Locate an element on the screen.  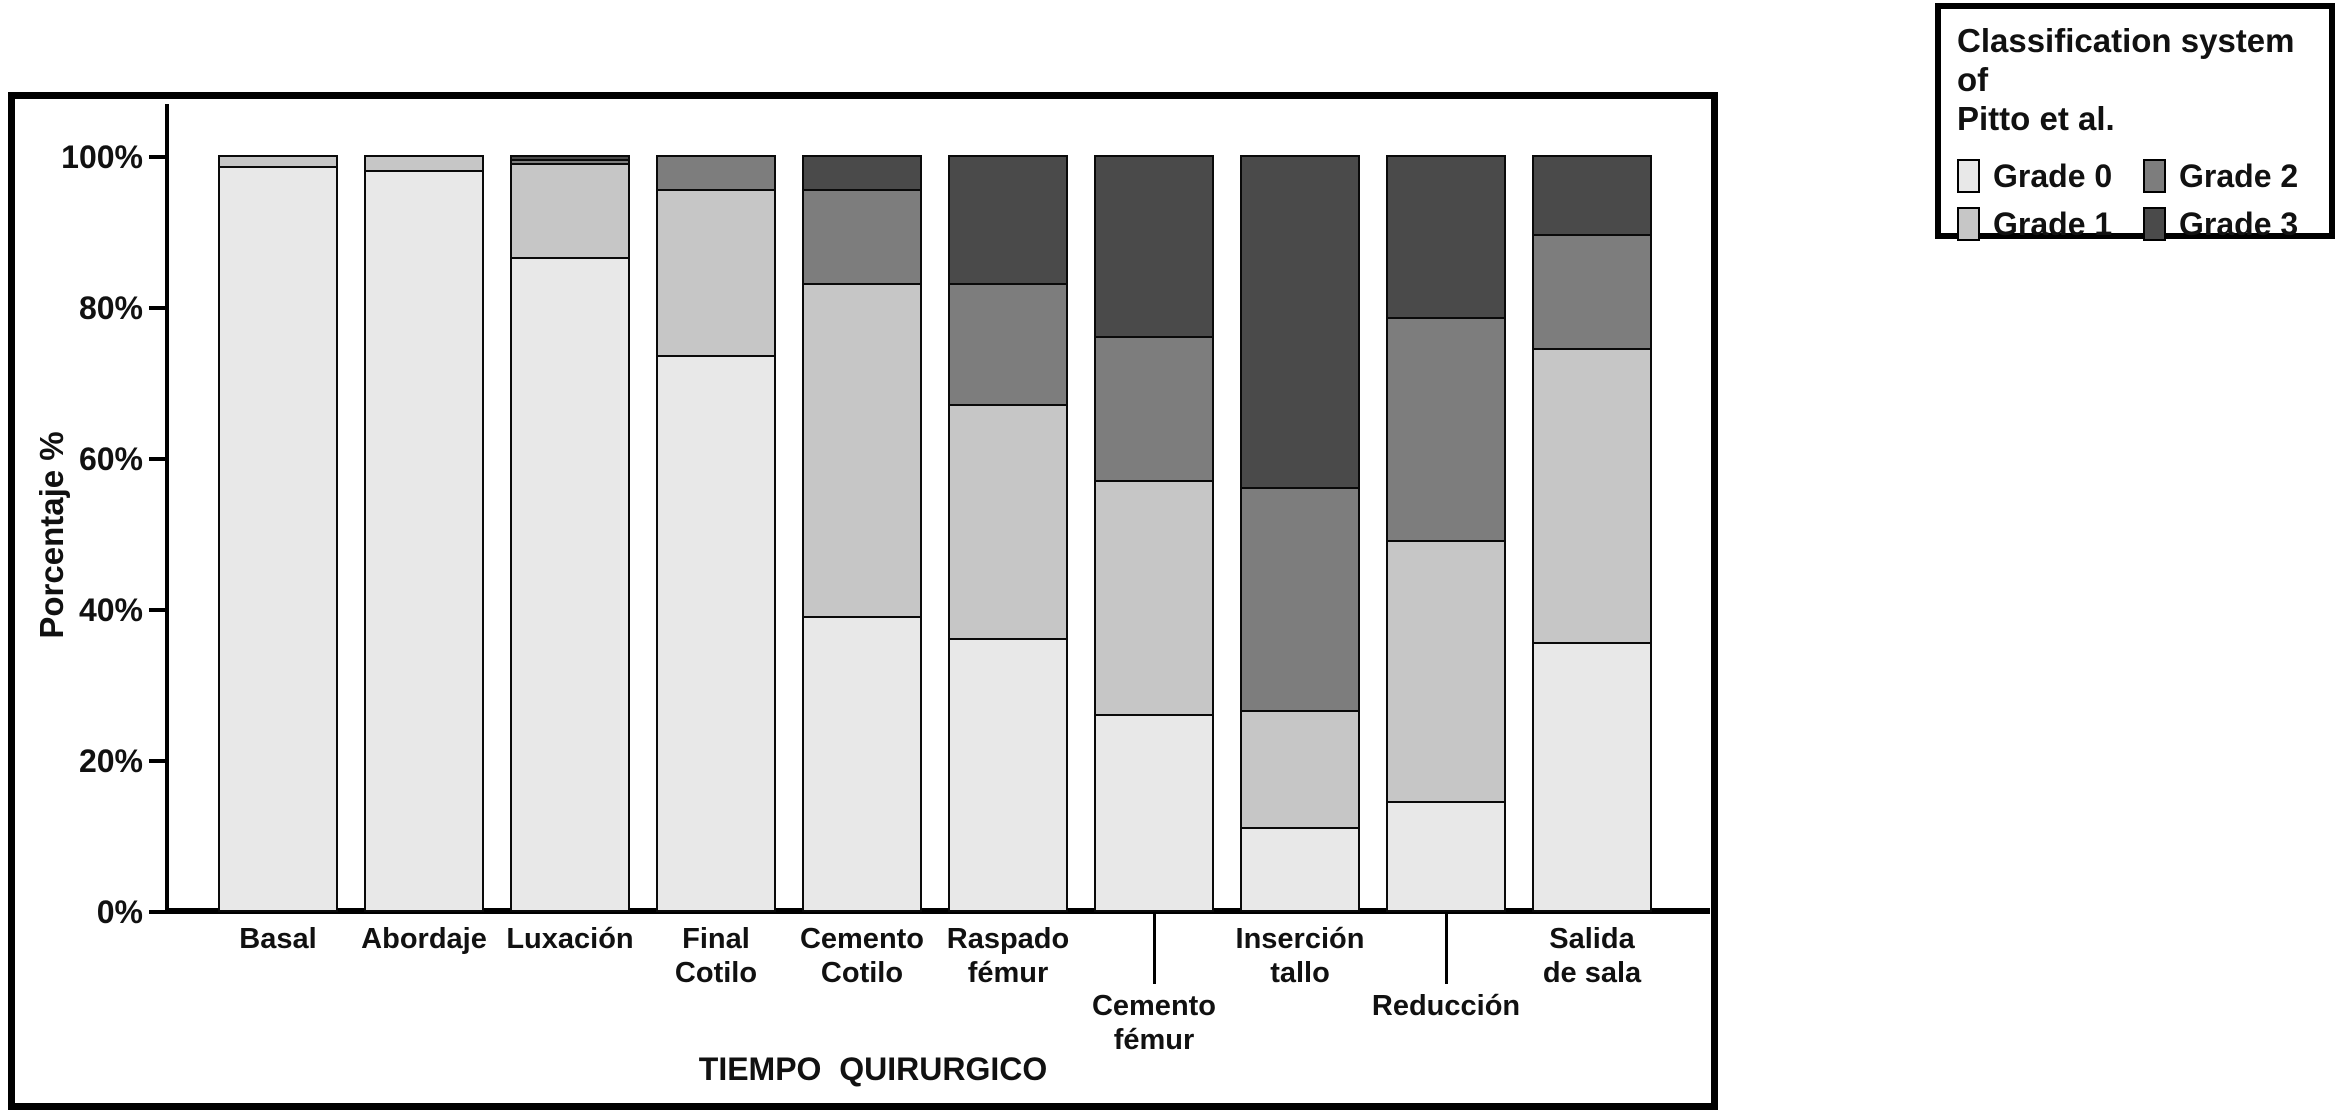
legend-item-label: Grade 2 is located at coordinates (2239, 175).